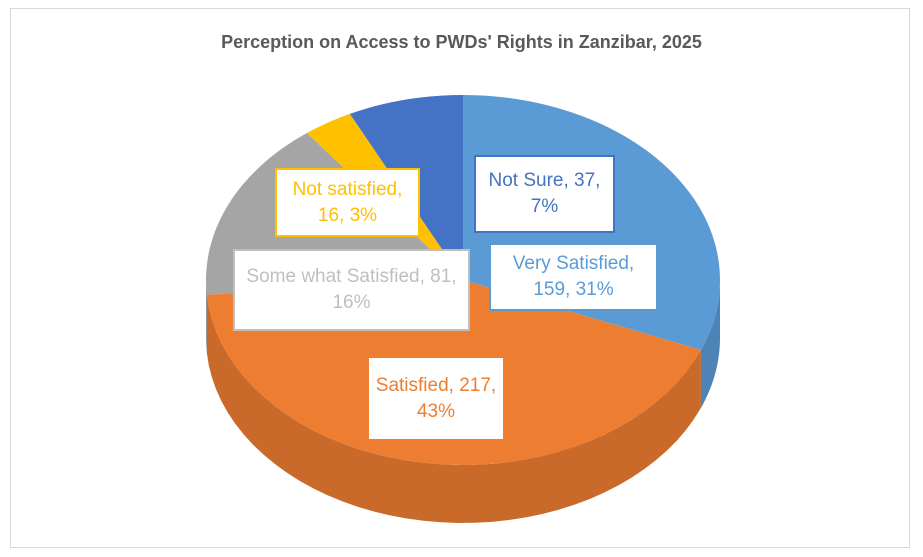 The height and width of the screenshot is (557, 923). I want to click on data-label: Some what Satisfied, 81, 16%, so click(351, 290).